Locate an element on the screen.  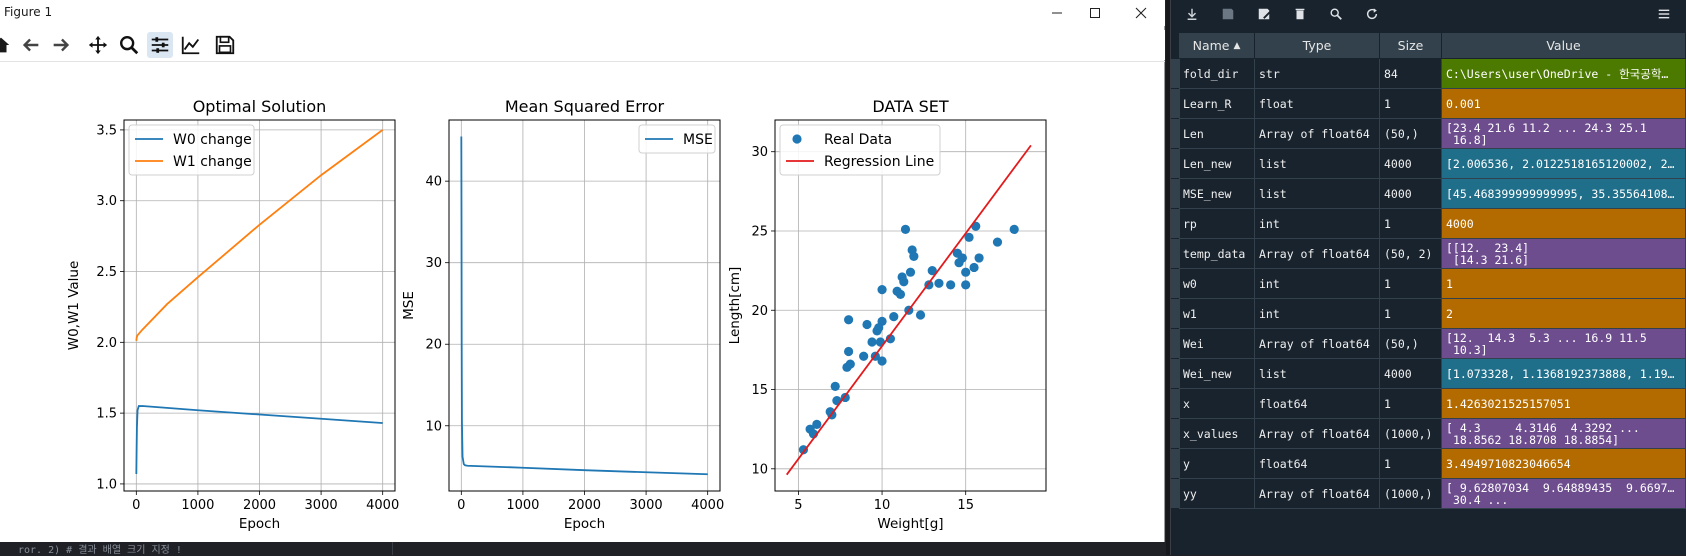
variable-row: w1 int 1 2 is located at coordinates (1428, 314).